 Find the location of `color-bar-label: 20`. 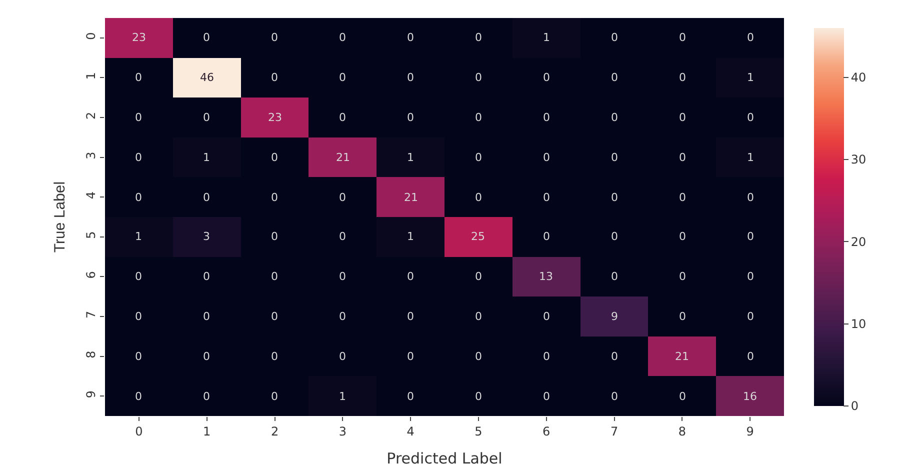

color-bar-label: 20 is located at coordinates (858, 241).